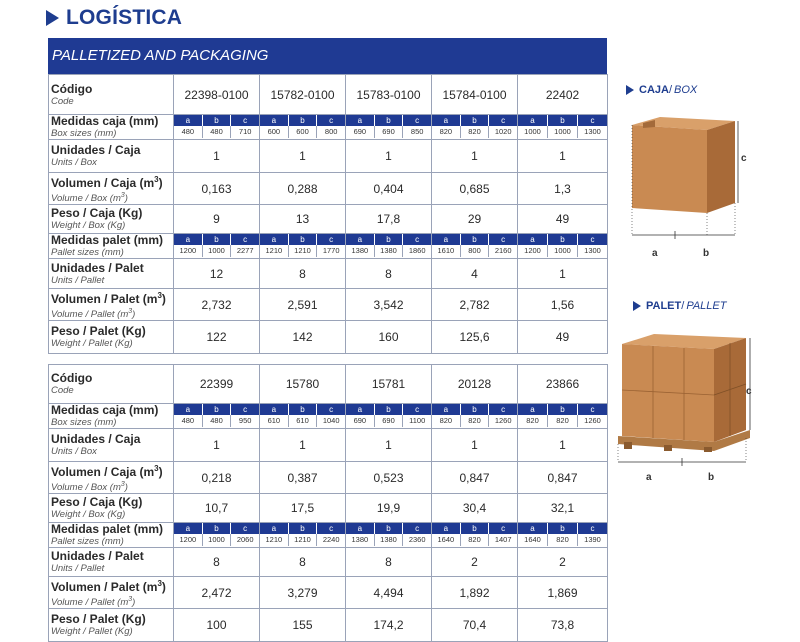 This screenshot has width=800, height=642. I want to click on dim-value: 480, so click(188, 131).